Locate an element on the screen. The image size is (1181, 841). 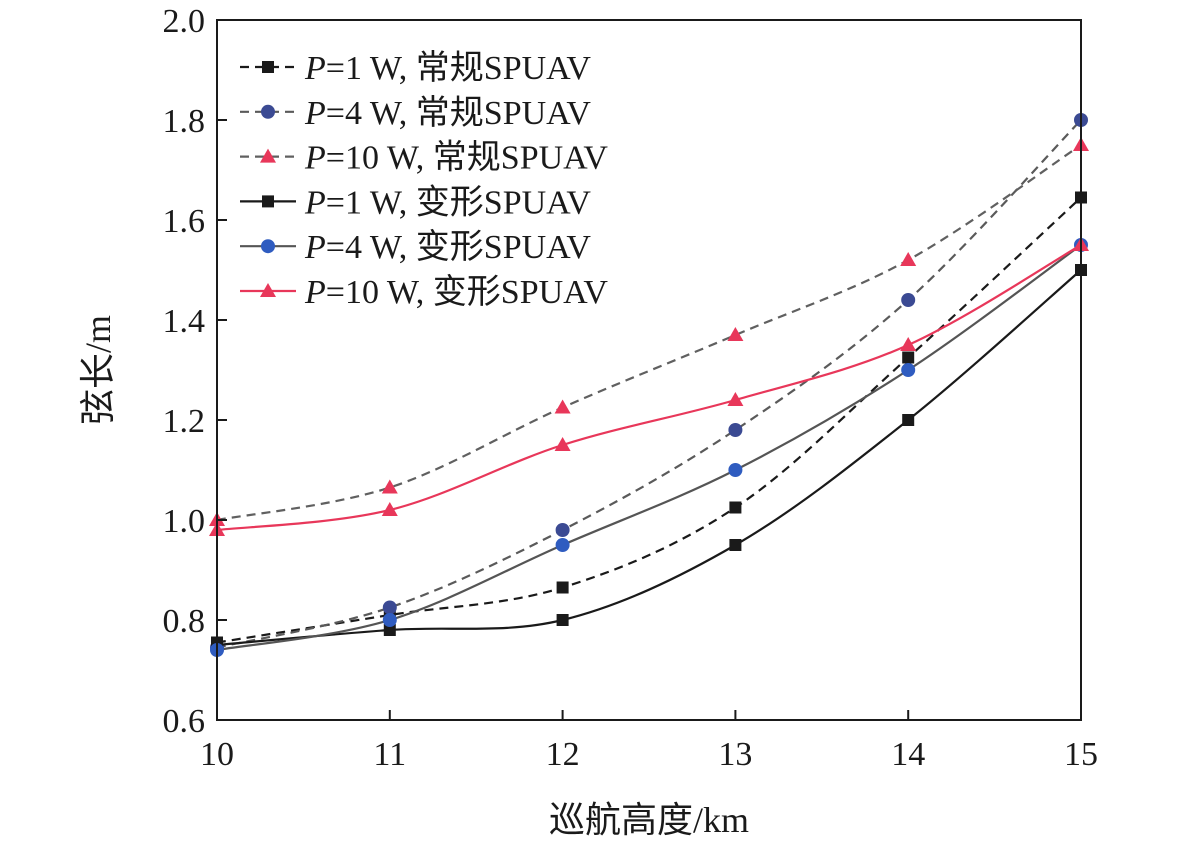
x-tick-label: 13 is located at coordinates (735, 754).